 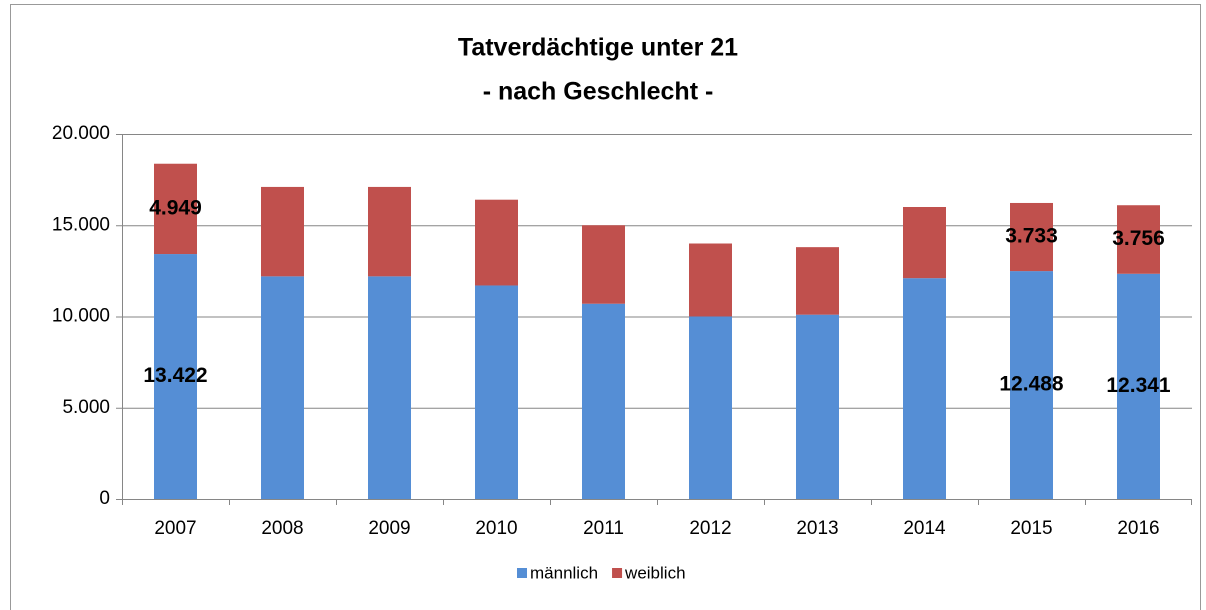 What do you see at coordinates (175, 528) in the screenshot?
I see `x-tick-label: 2007` at bounding box center [175, 528].